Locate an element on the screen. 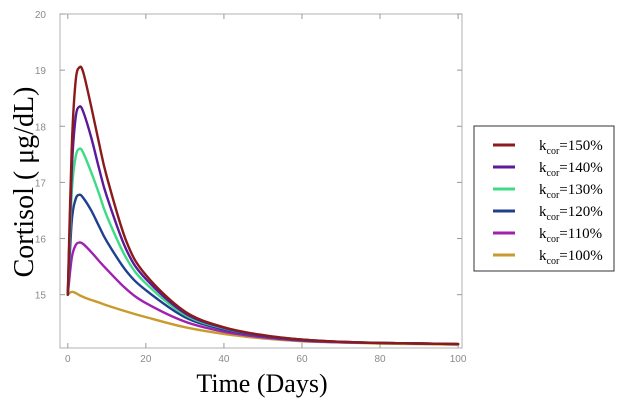 The width and height of the screenshot is (630, 405). y-tick-label: 16 is located at coordinates (41, 240).